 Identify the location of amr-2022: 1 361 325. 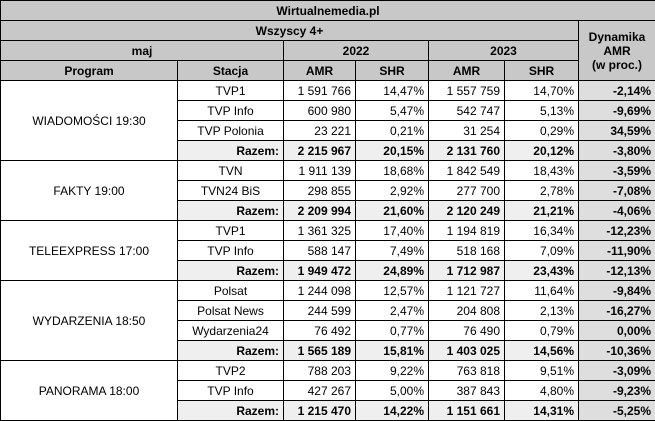
(319, 230).